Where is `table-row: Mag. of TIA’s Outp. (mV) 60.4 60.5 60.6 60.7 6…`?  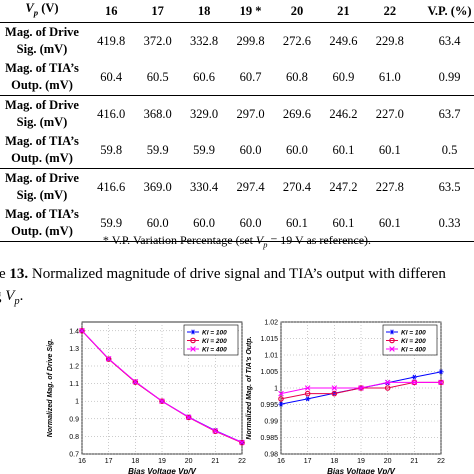
table-row: Mag. of TIA’s Outp. (mV) 60.4 60.5 60.6 60.7 6… is located at coordinates (237, 77).